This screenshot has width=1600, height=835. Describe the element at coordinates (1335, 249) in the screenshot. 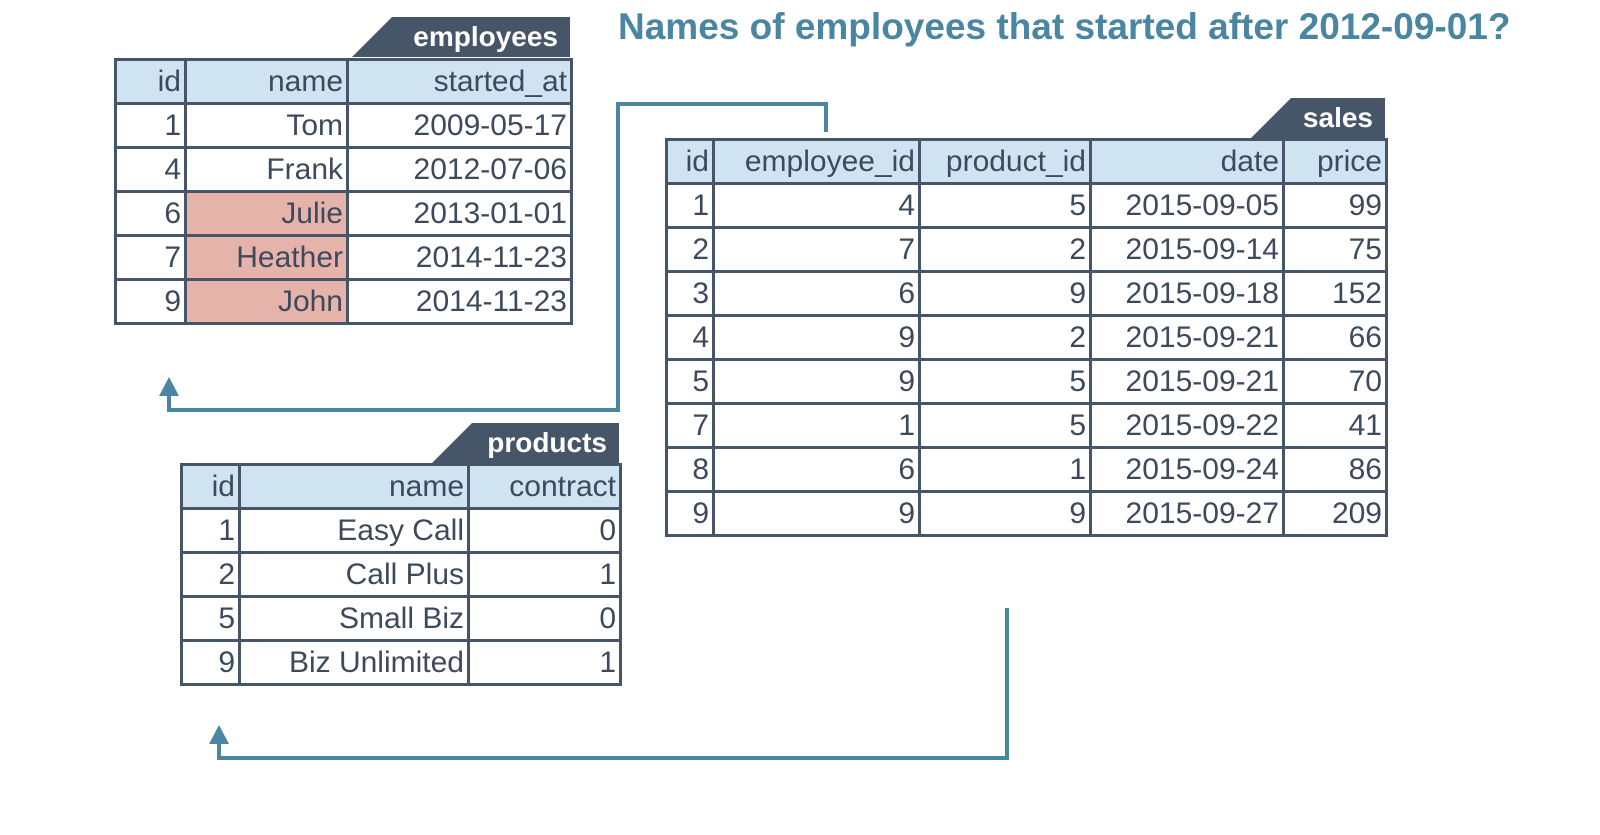

I see `cell-price: 75` at that location.